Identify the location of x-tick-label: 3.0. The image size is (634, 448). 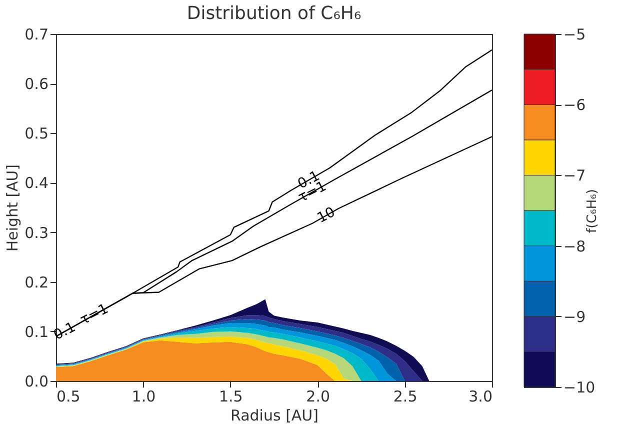
(480, 397).